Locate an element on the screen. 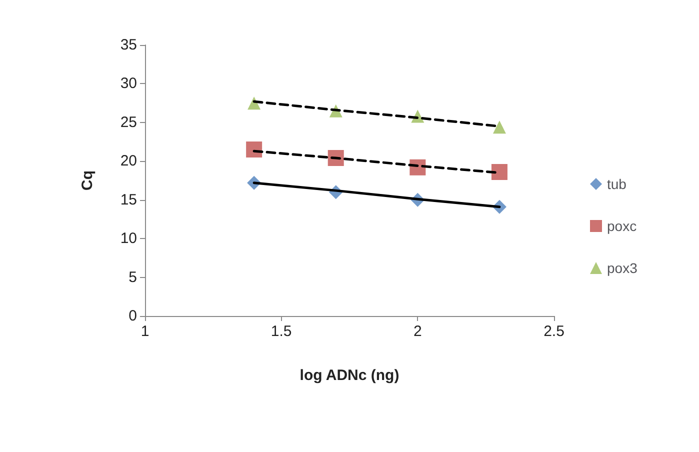 This screenshot has height=452, width=699. x-tick-label: 2.5 is located at coordinates (554, 331).